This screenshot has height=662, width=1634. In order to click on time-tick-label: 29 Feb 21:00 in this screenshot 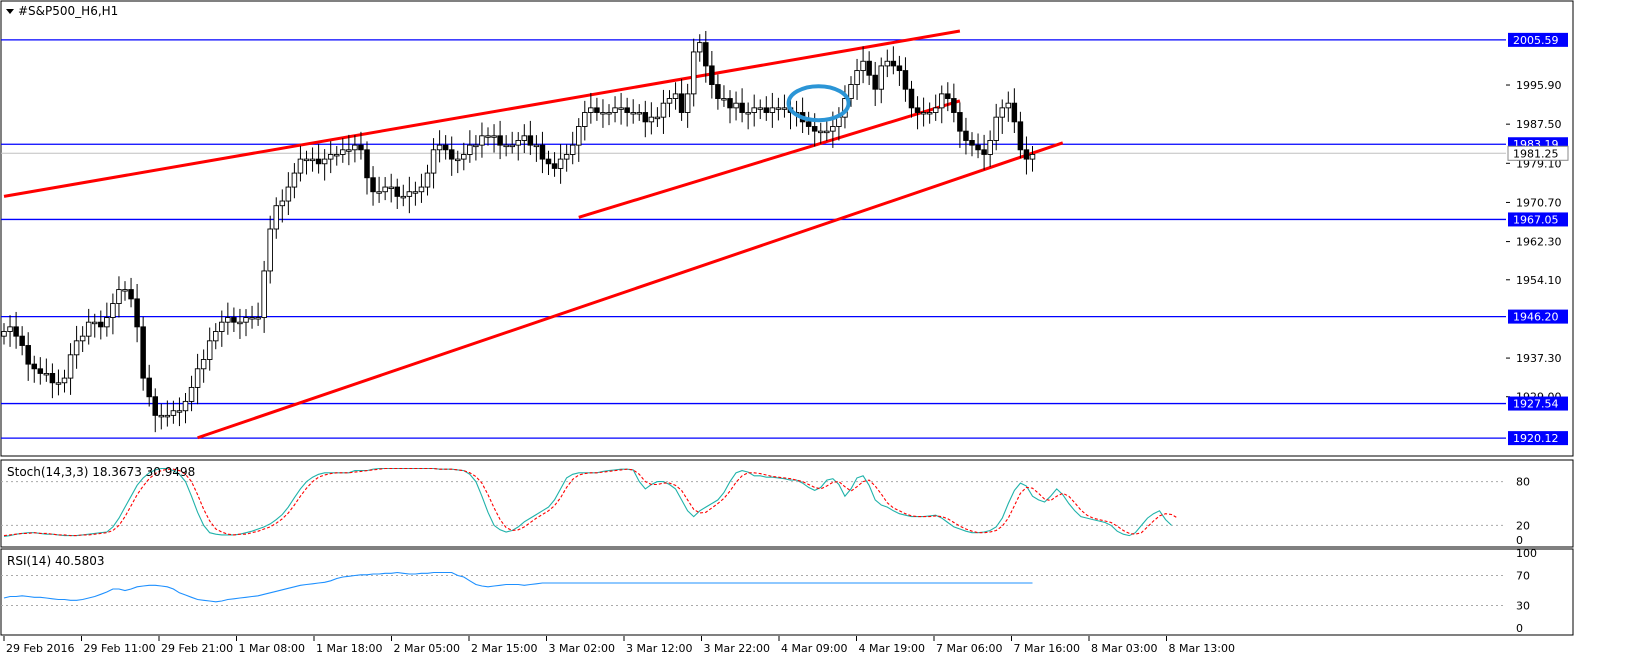, I will do `click(197, 648)`.